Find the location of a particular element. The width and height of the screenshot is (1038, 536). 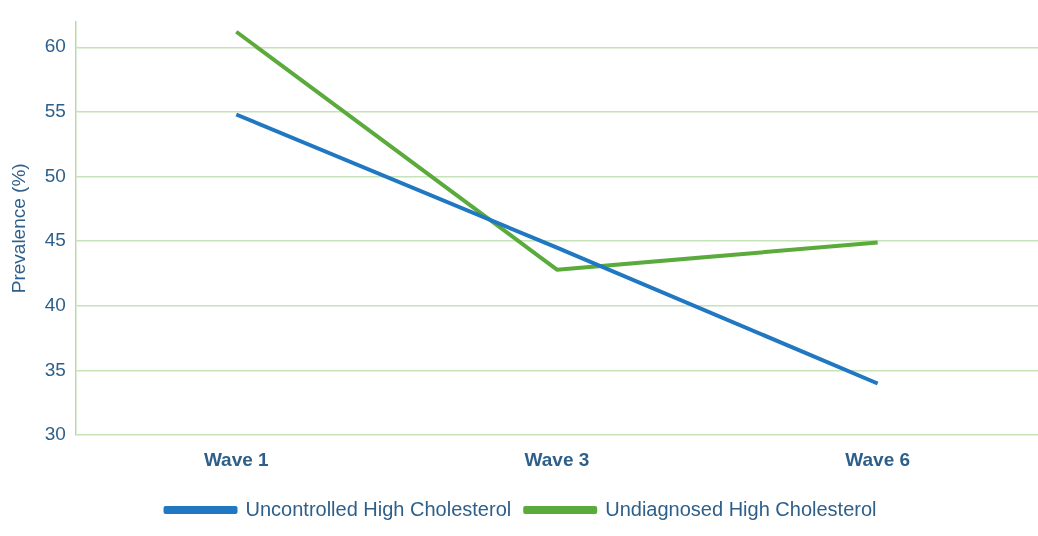

y-tick-label: 35 is located at coordinates (55, 369).